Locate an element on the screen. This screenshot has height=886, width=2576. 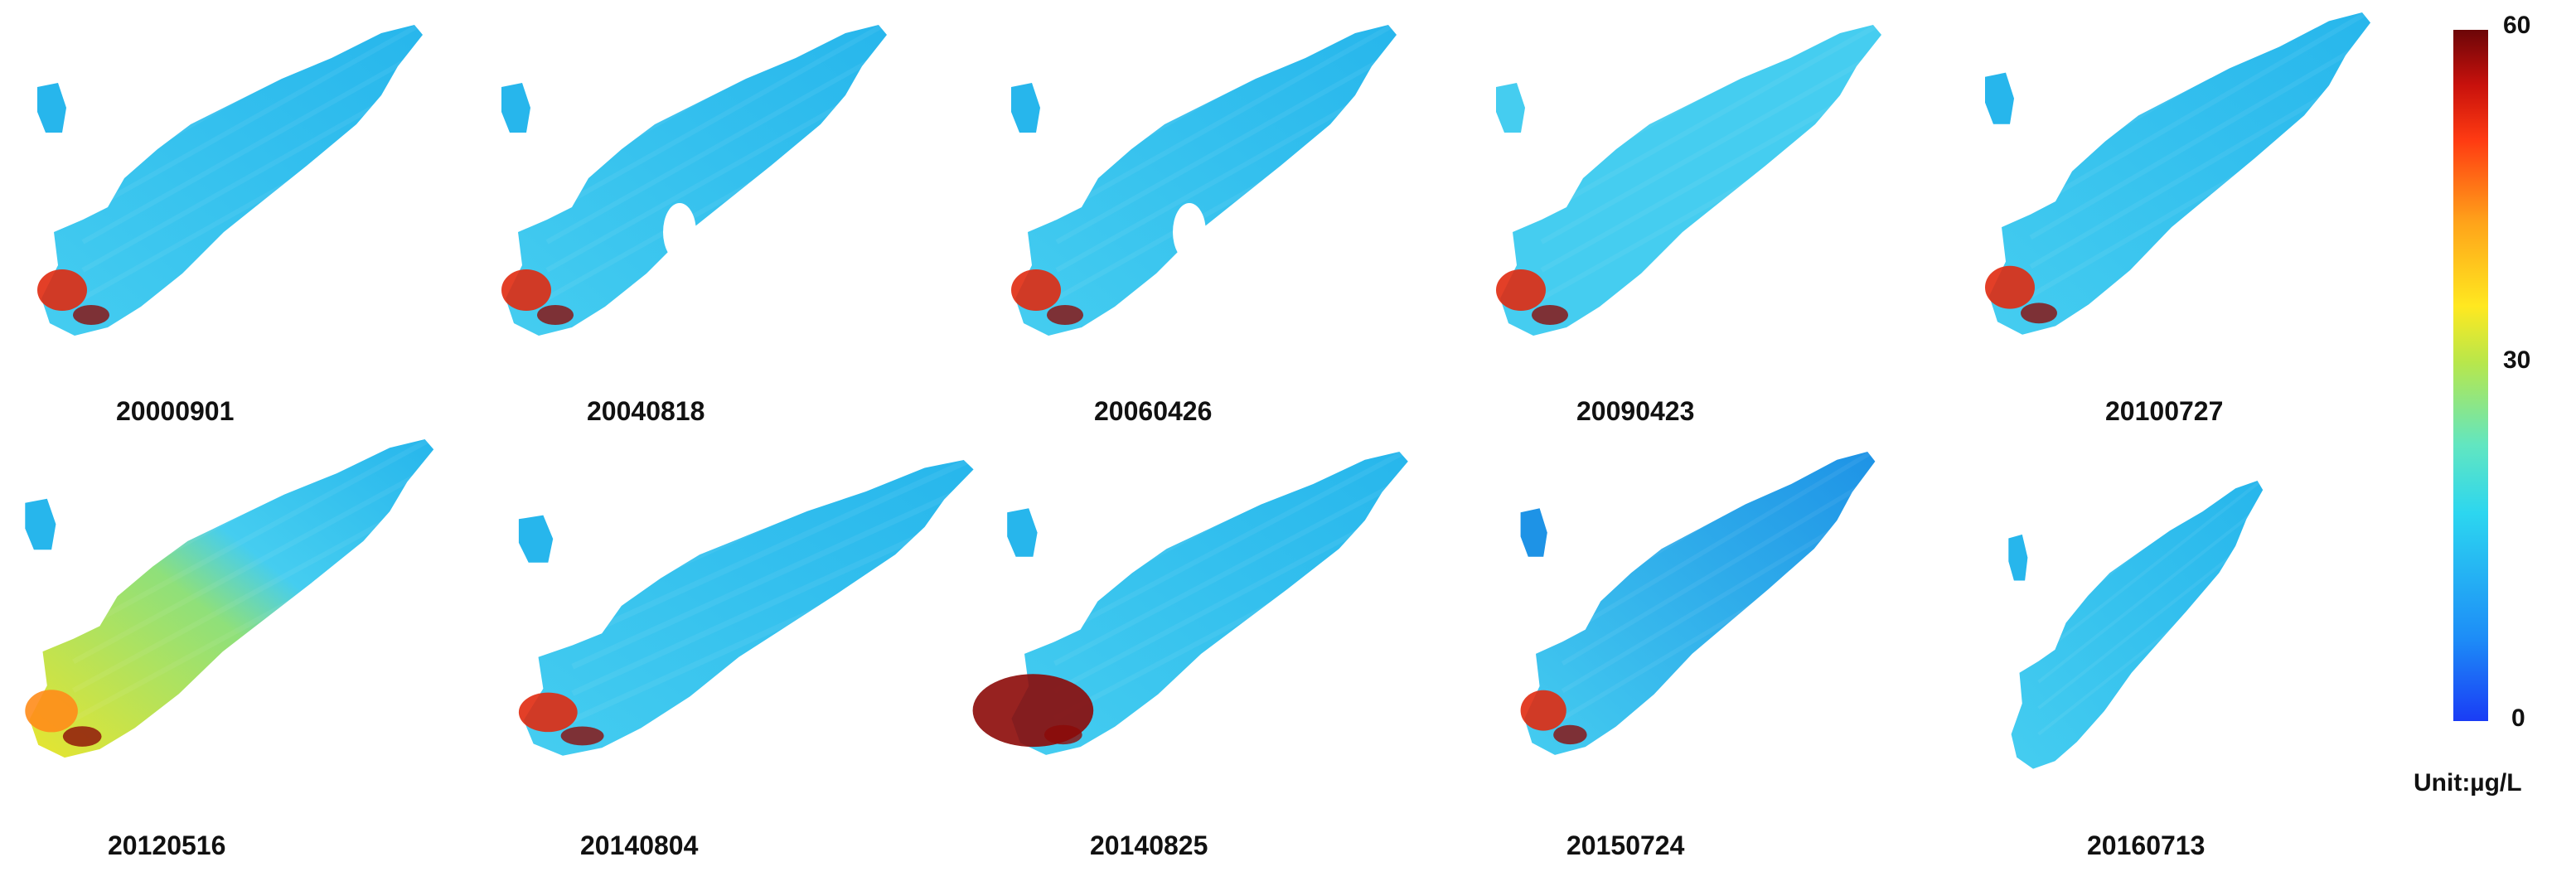
date-label-1: 20000901 is located at coordinates (175, 411).